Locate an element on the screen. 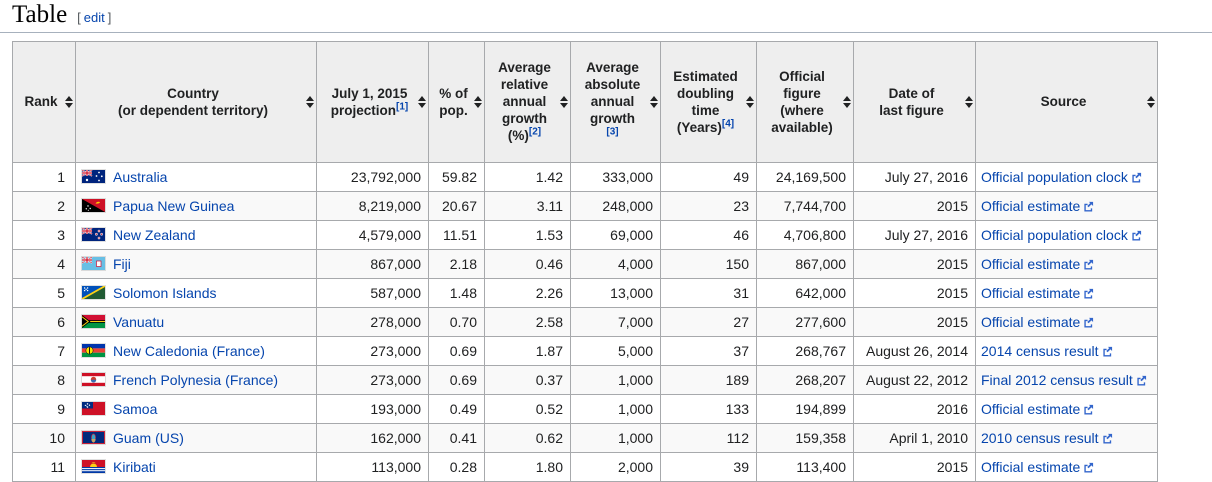  relative-growth-cell: 0.62 is located at coordinates (527, 437).